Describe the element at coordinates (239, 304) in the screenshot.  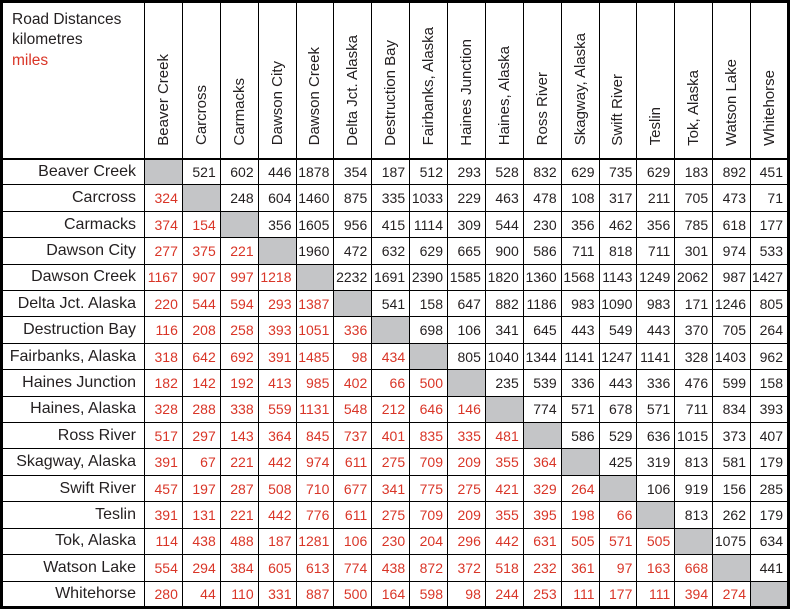
I see `distance-cell-miles: 594` at that location.